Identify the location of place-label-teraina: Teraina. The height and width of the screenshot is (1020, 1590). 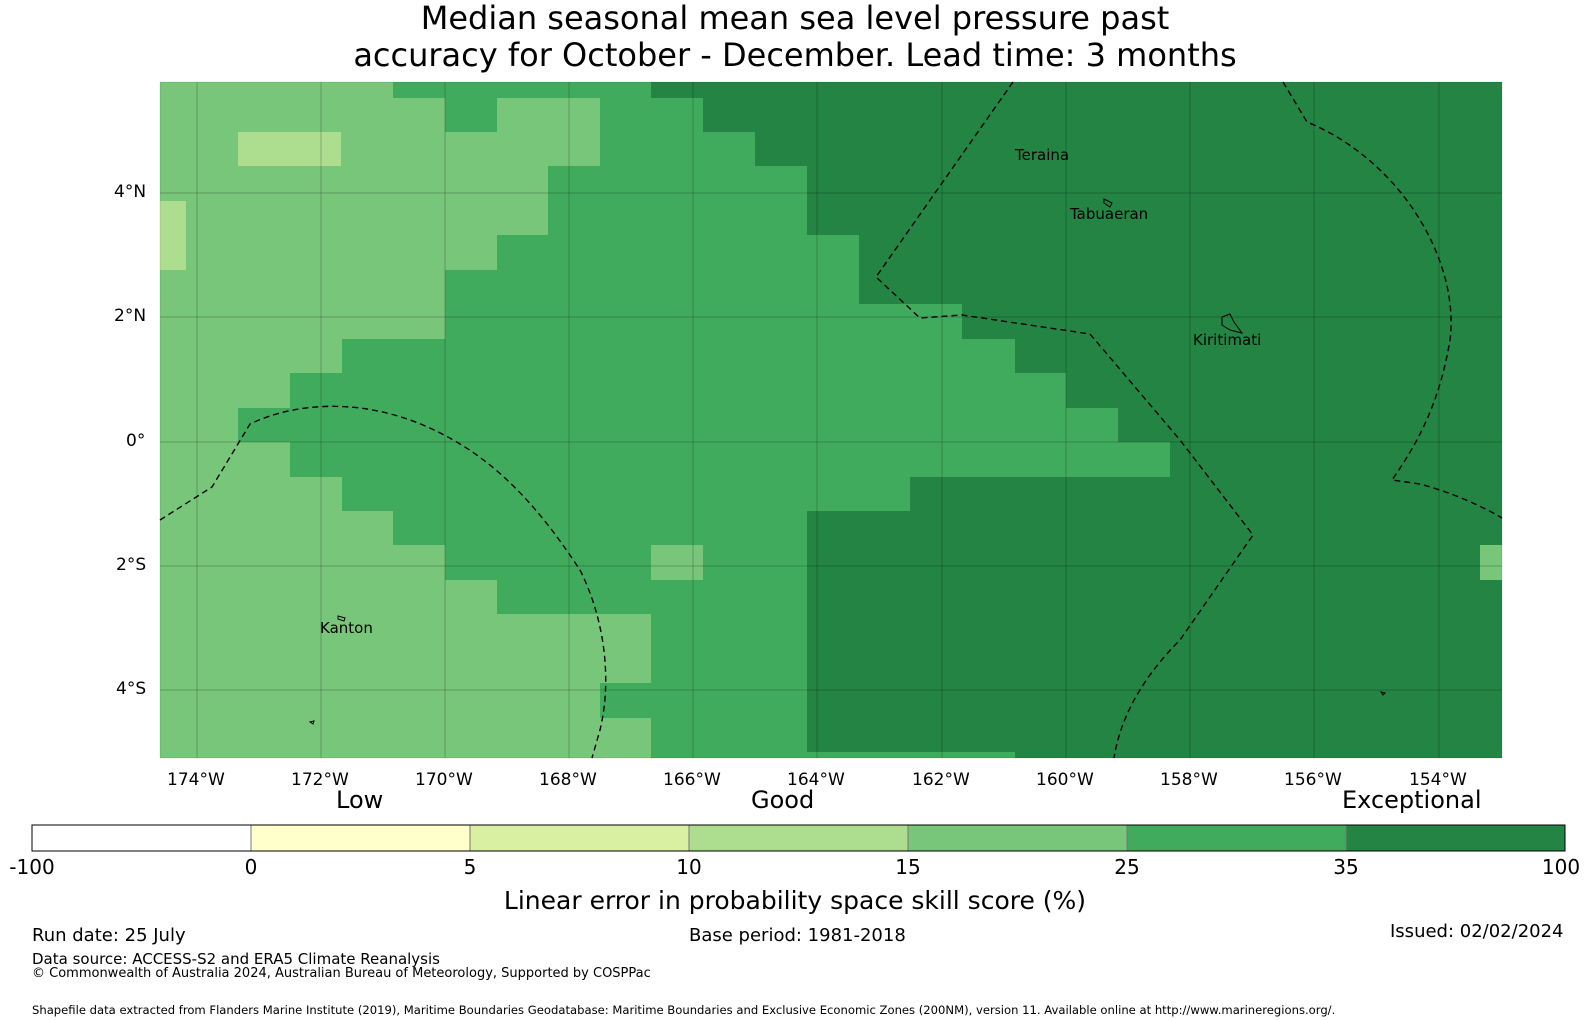
(1042, 155).